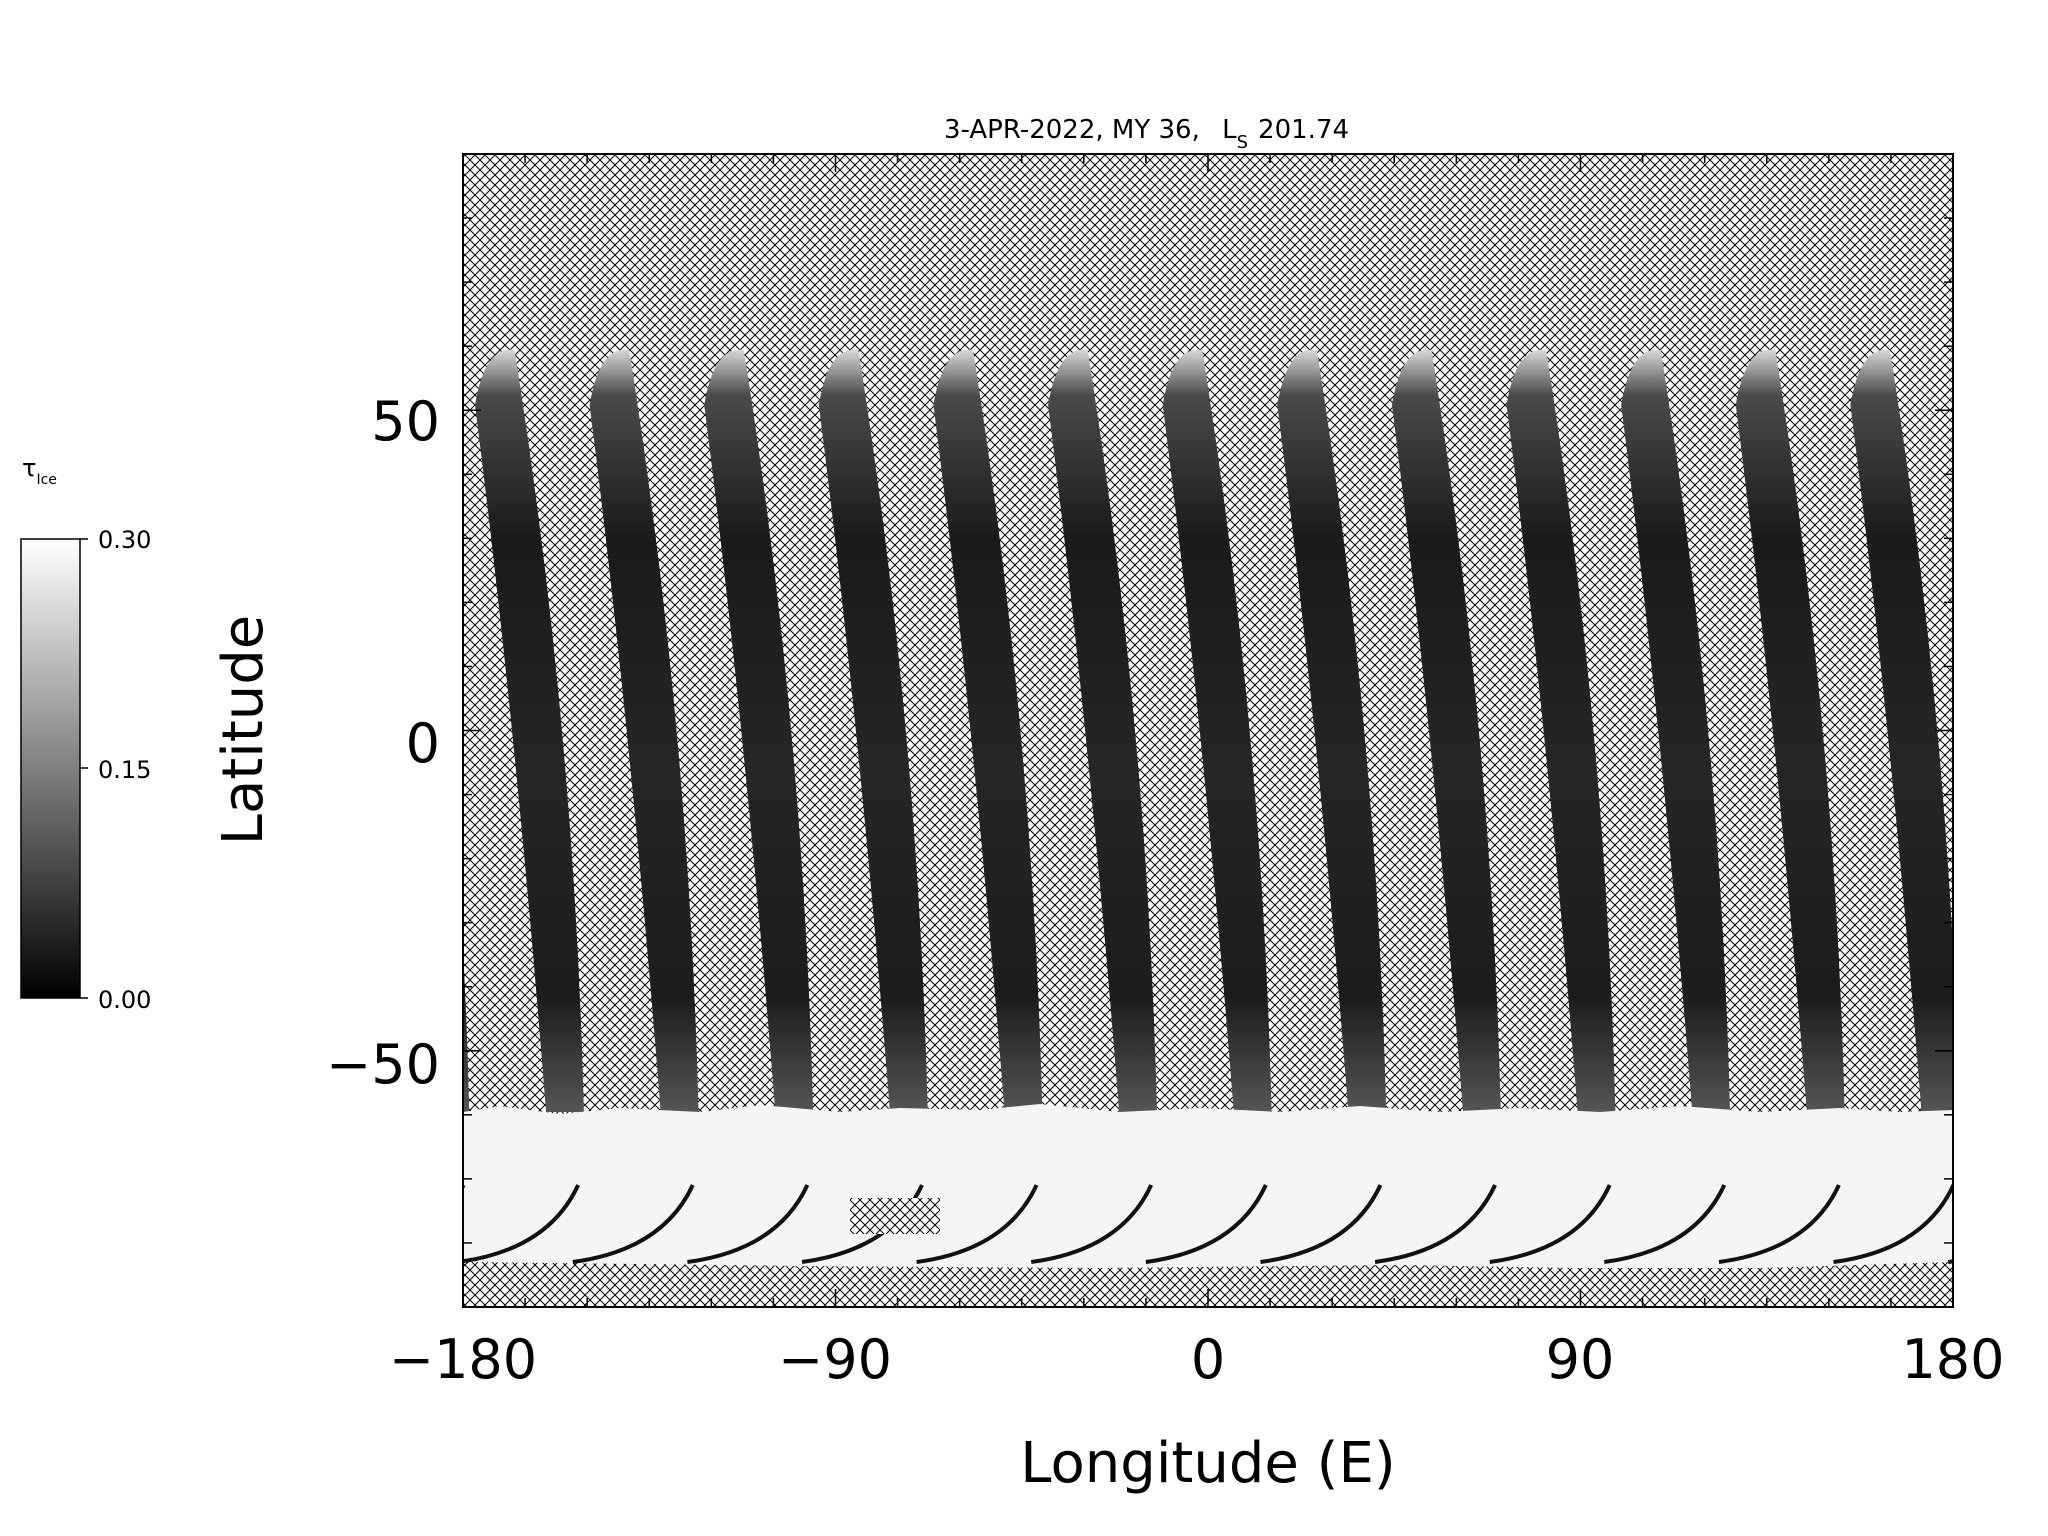  Describe the element at coordinates (124, 540) in the screenshot. I see `colorbar-tick-label: 0.30` at that location.